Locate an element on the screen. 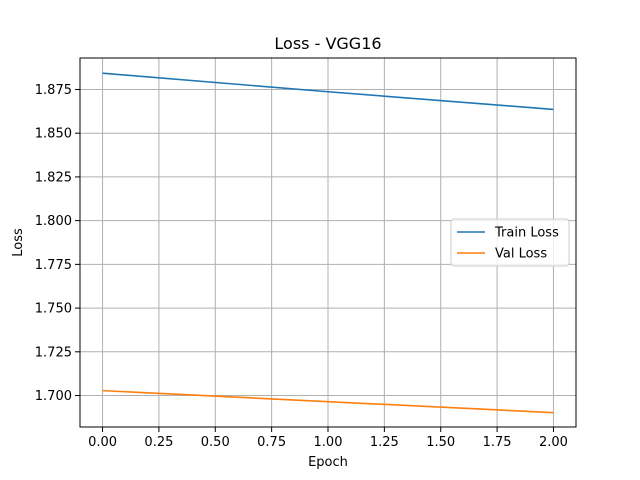 Image resolution: width=640 pixels, height=480 pixels. x-tick-label: 0.00 is located at coordinates (102, 442).